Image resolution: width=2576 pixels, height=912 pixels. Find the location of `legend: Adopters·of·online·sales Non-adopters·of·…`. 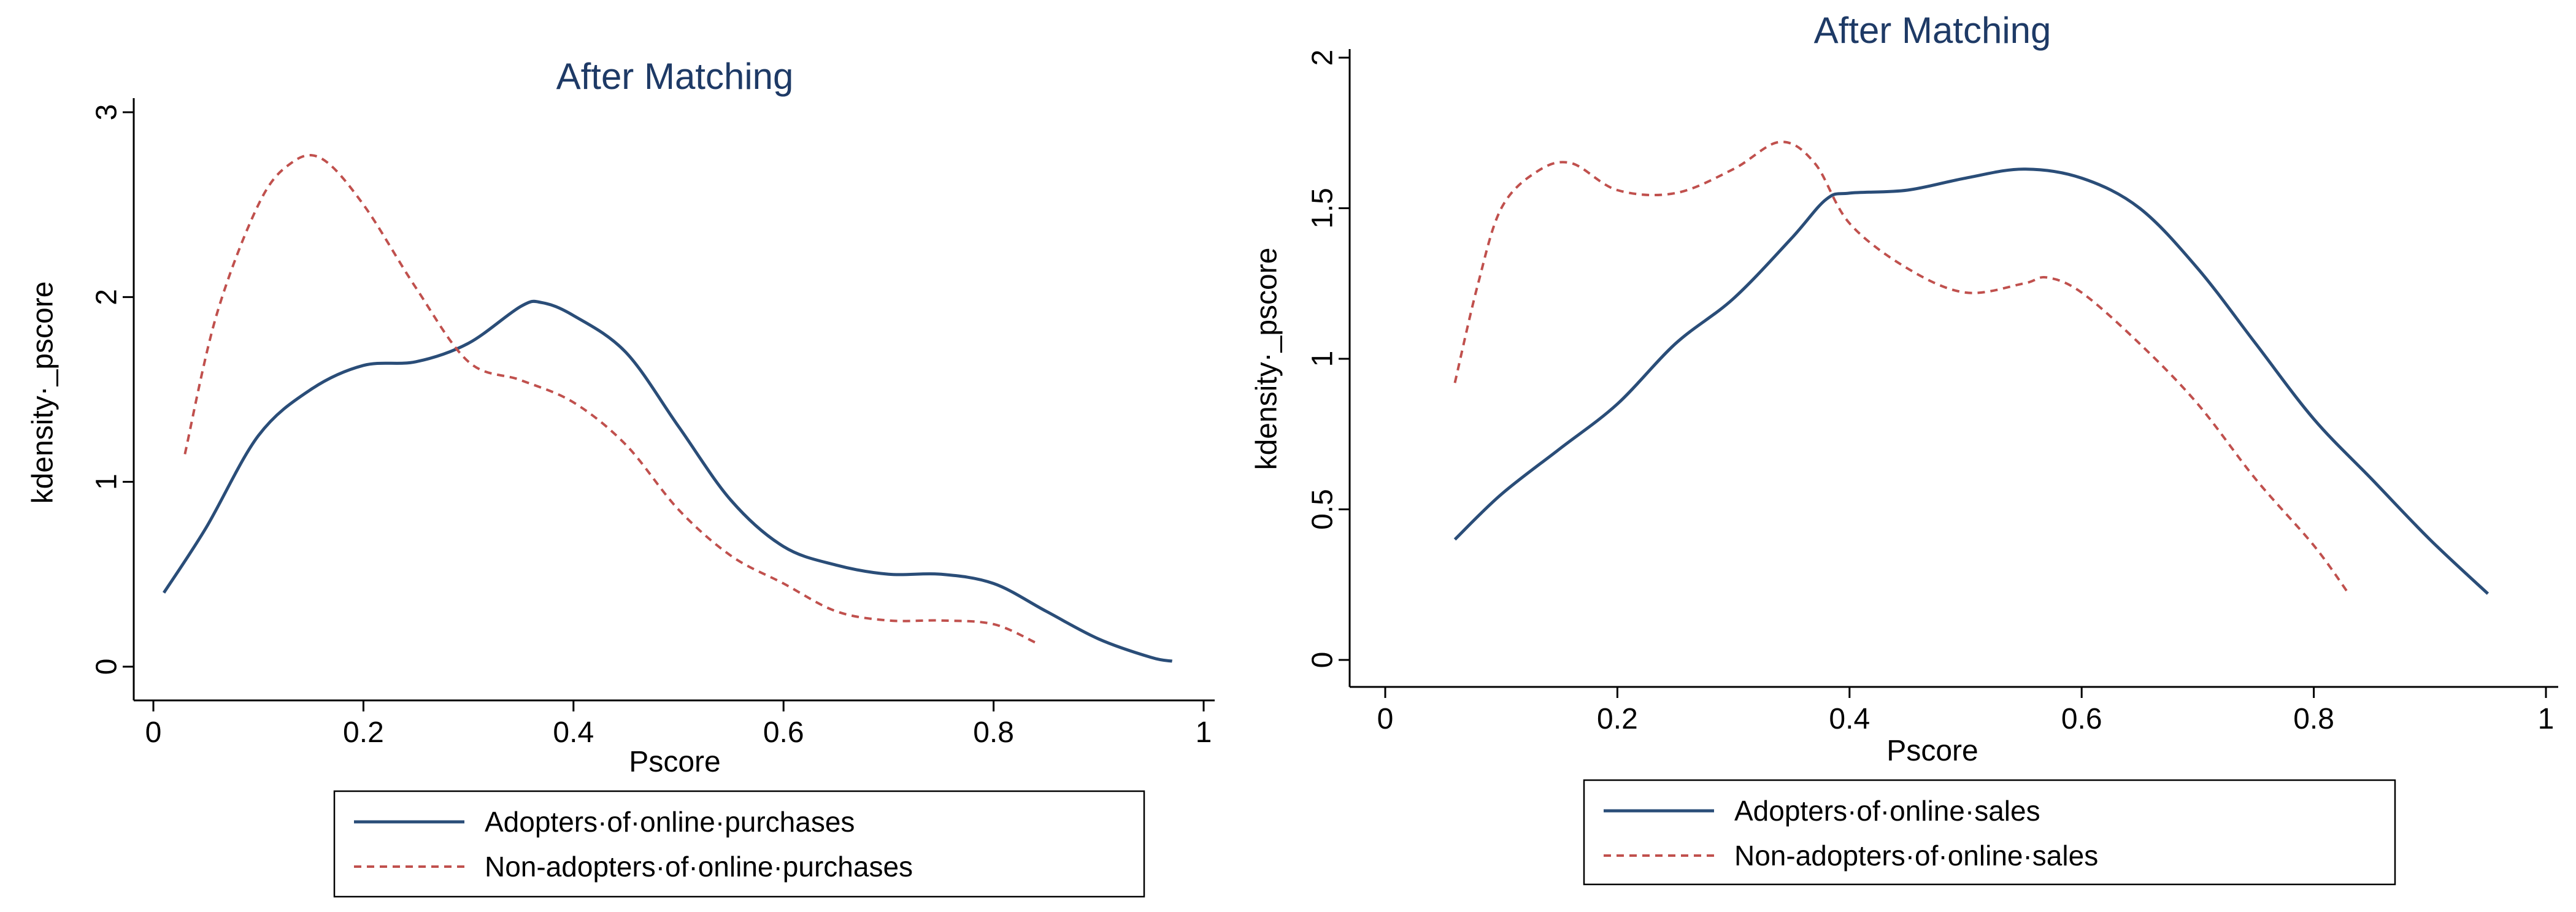

legend: Adopters·of·online·sales Non-adopters·of·… is located at coordinates (1989, 832).